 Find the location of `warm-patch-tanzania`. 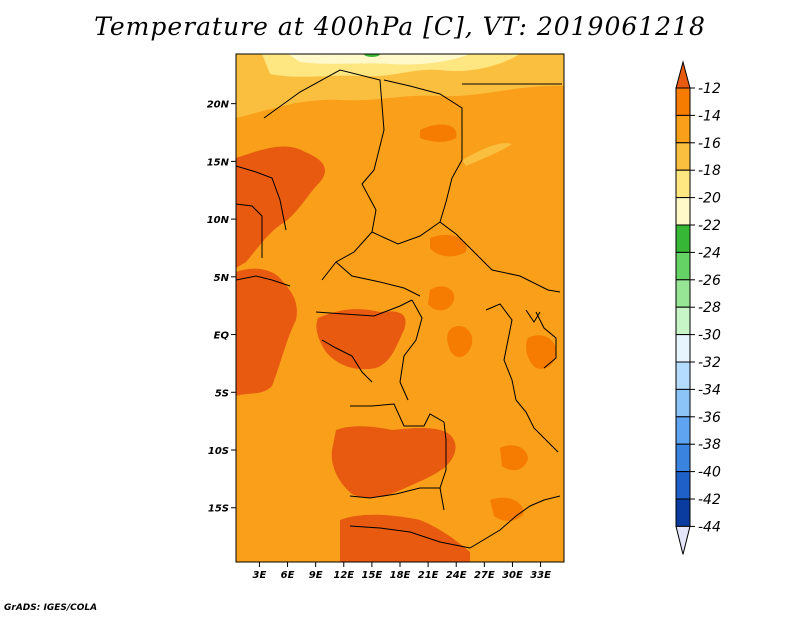

warm-patch-tanzania is located at coordinates (514, 458).